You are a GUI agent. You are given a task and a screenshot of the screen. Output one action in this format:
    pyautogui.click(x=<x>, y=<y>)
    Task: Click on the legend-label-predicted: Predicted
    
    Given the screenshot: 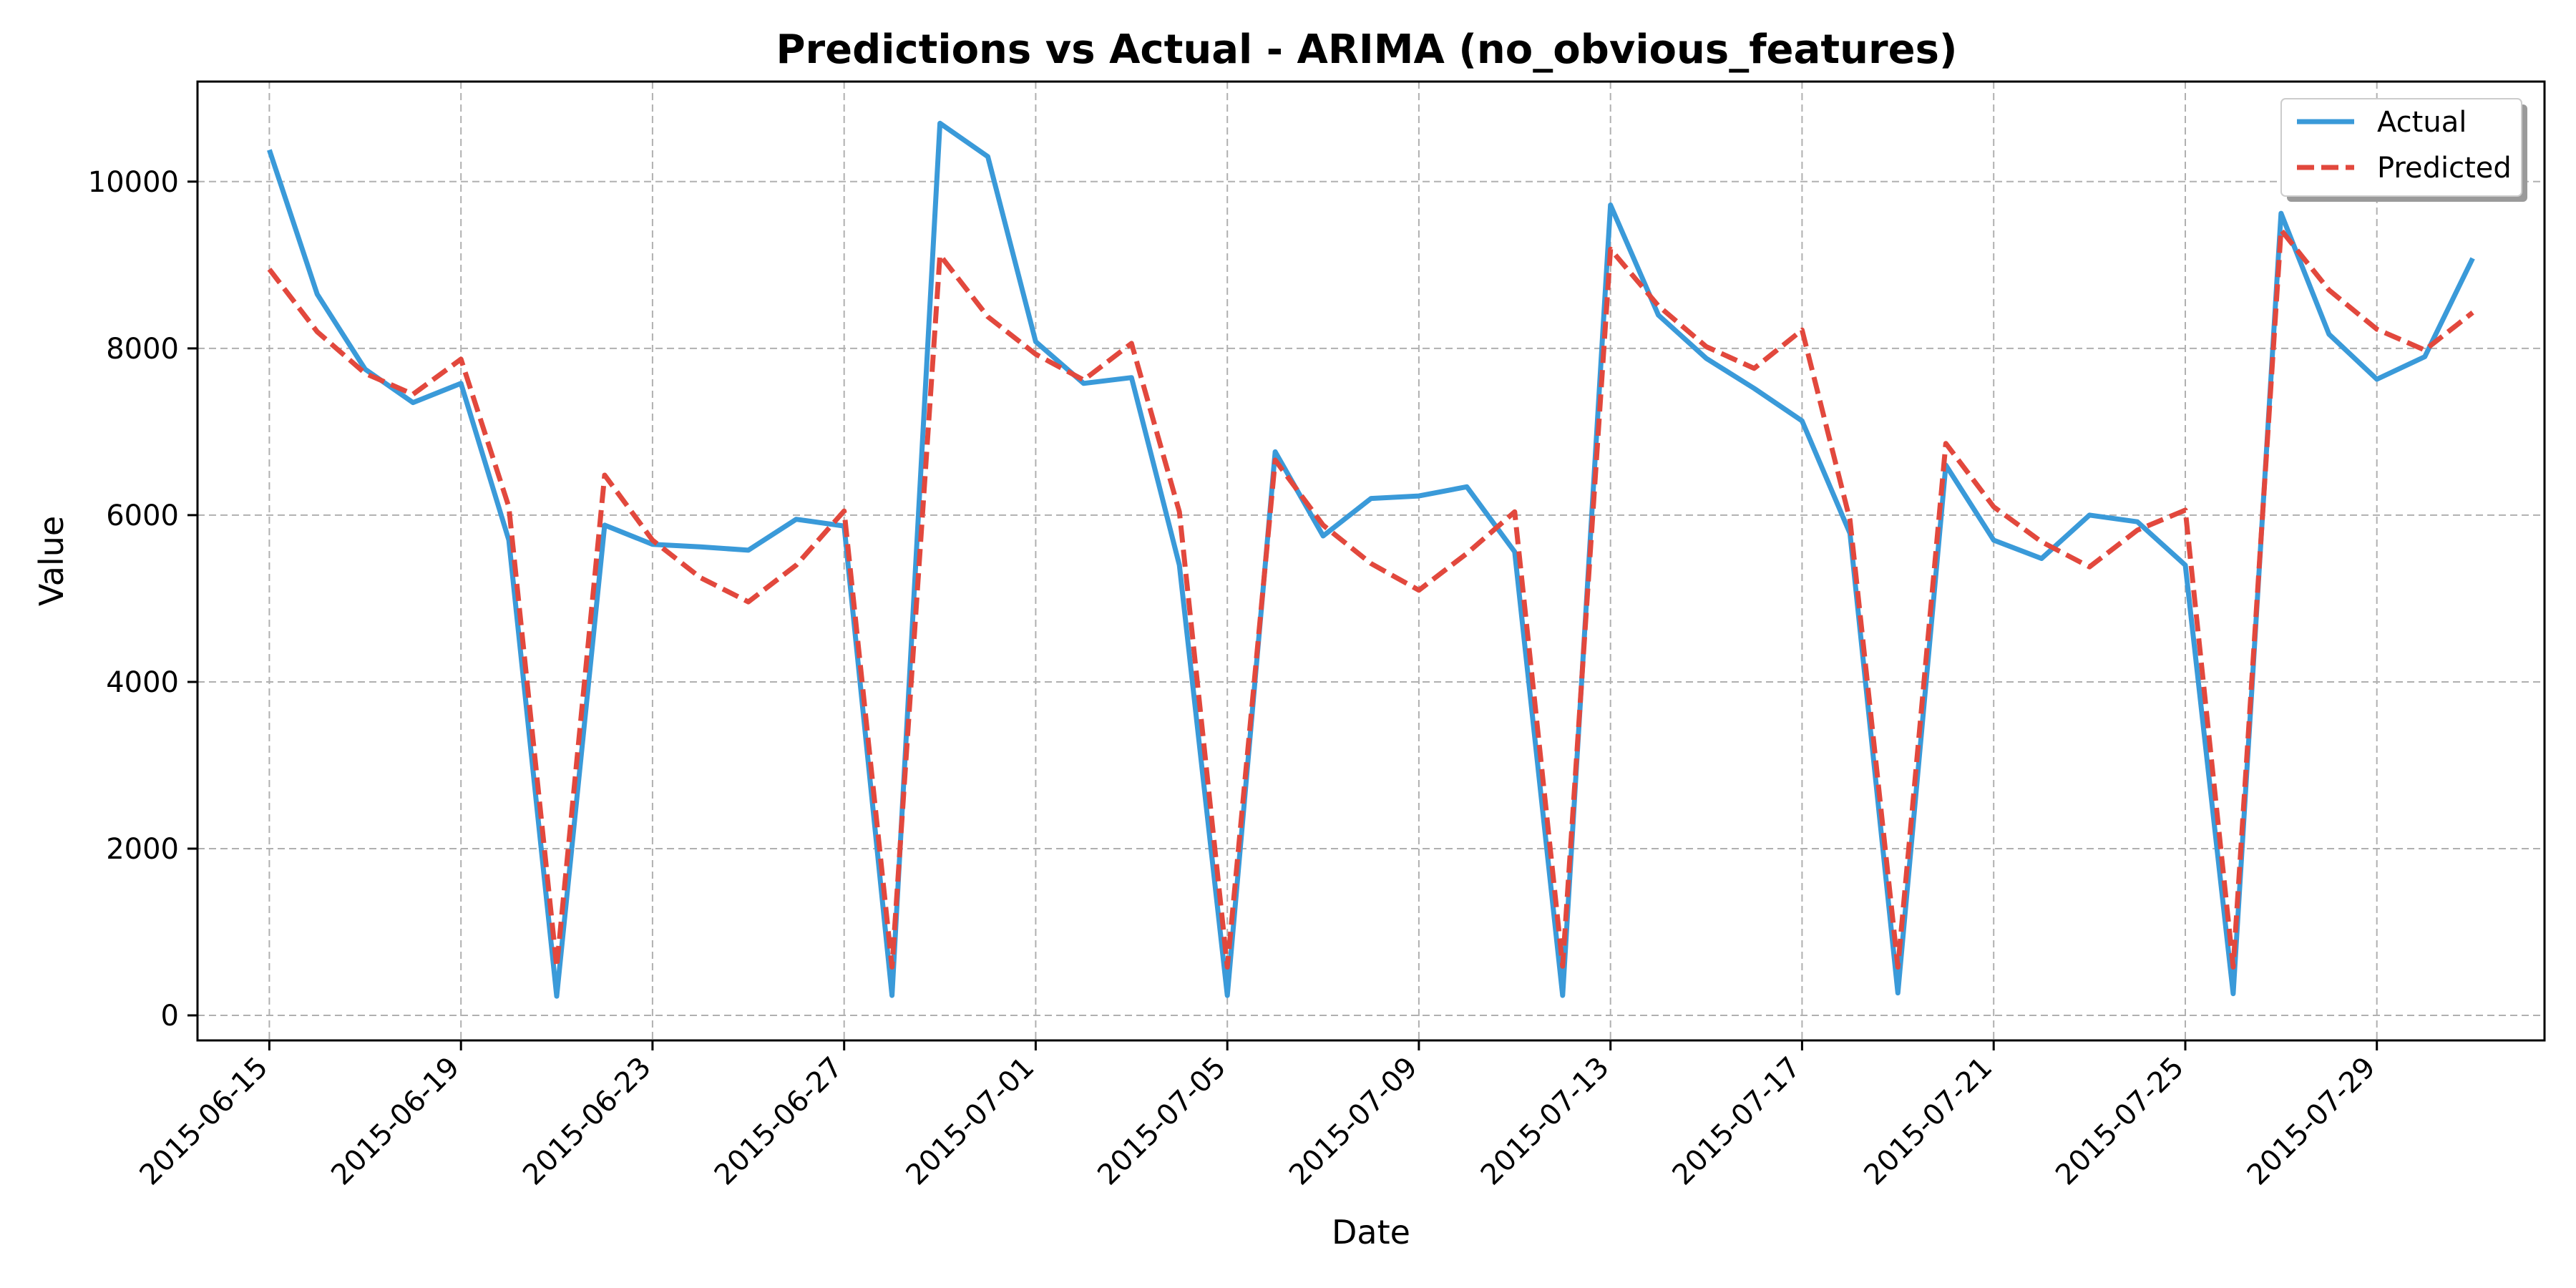 What is the action you would take?
    pyautogui.click(x=2444, y=168)
    